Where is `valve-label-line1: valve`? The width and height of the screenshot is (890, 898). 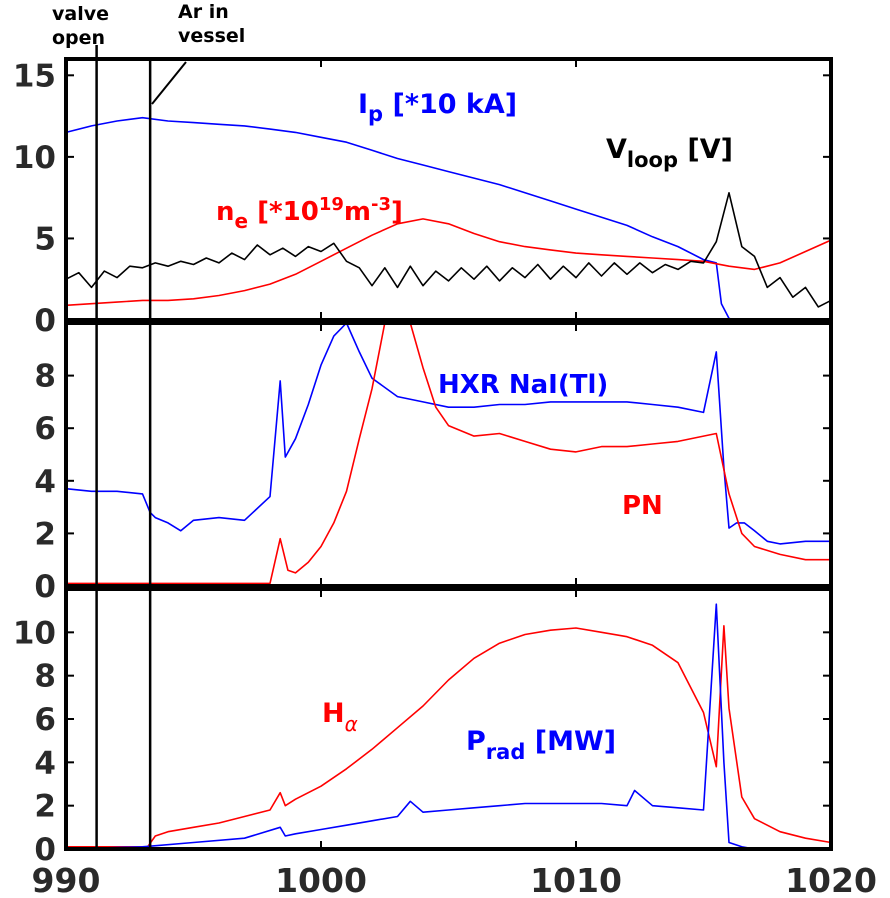 valve-label-line1: valve is located at coordinates (80, 14).